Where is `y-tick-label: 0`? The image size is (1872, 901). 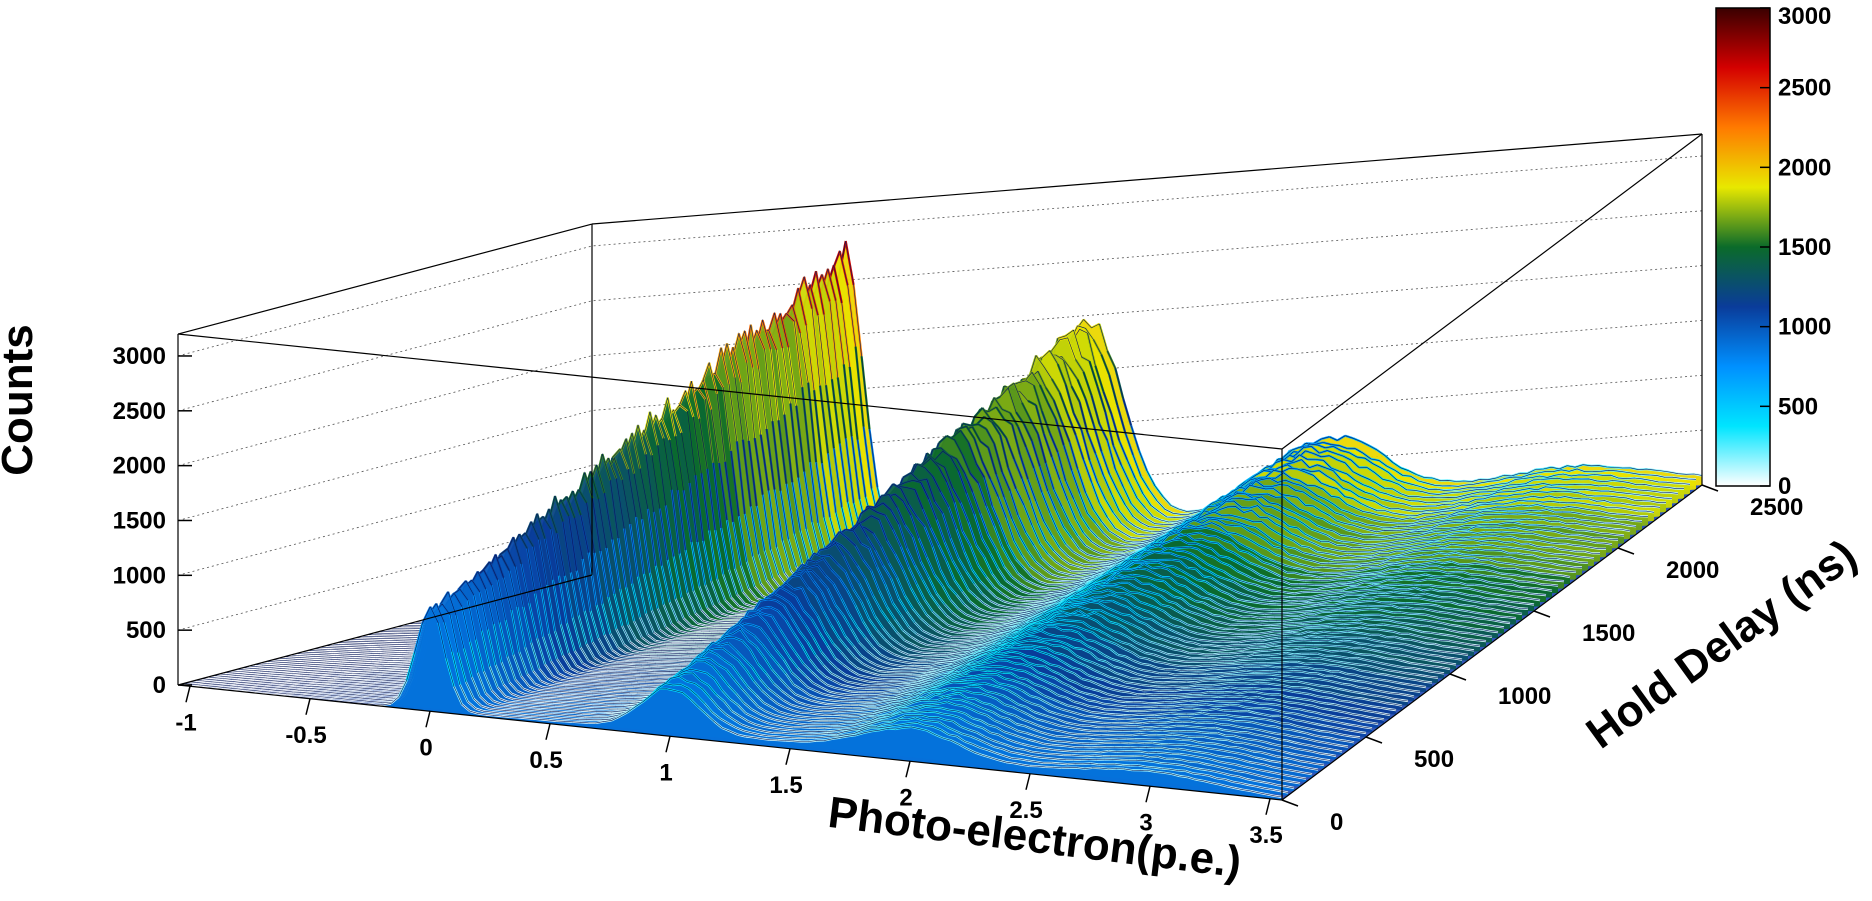
y-tick-label: 0 is located at coordinates (1336, 822).